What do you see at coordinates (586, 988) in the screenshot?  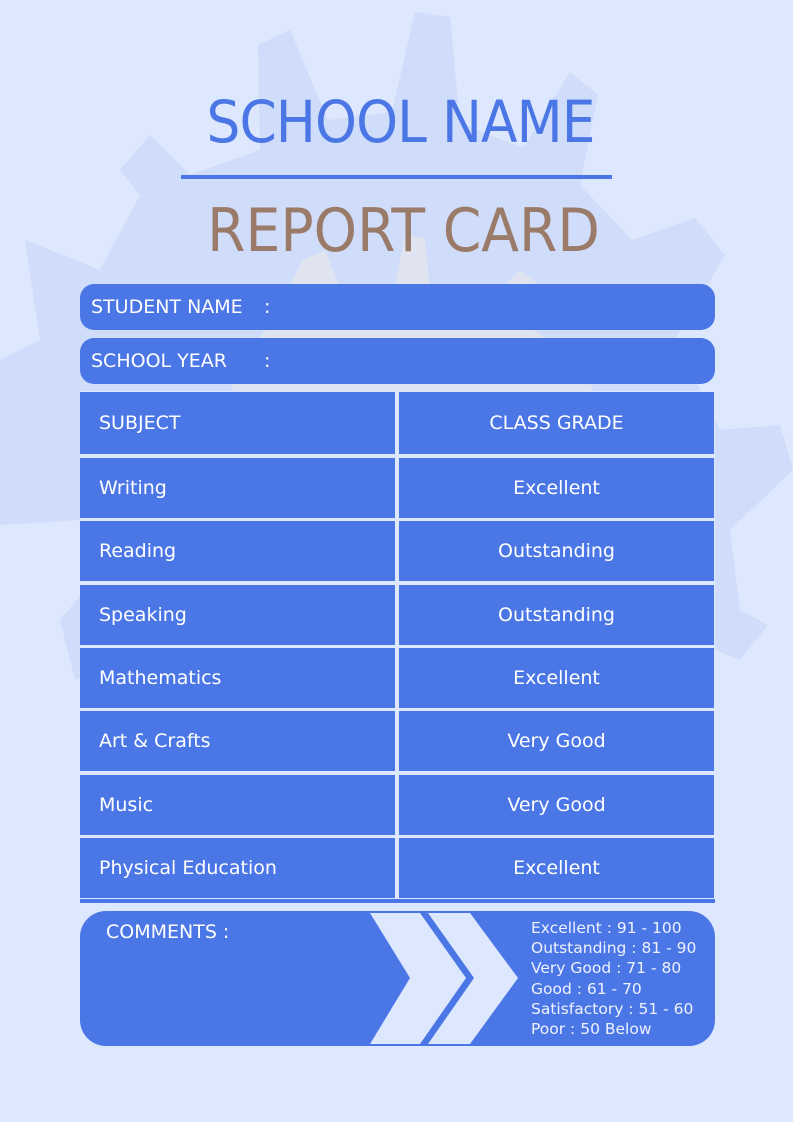 I see `scale-item: Good : 61 - 70` at bounding box center [586, 988].